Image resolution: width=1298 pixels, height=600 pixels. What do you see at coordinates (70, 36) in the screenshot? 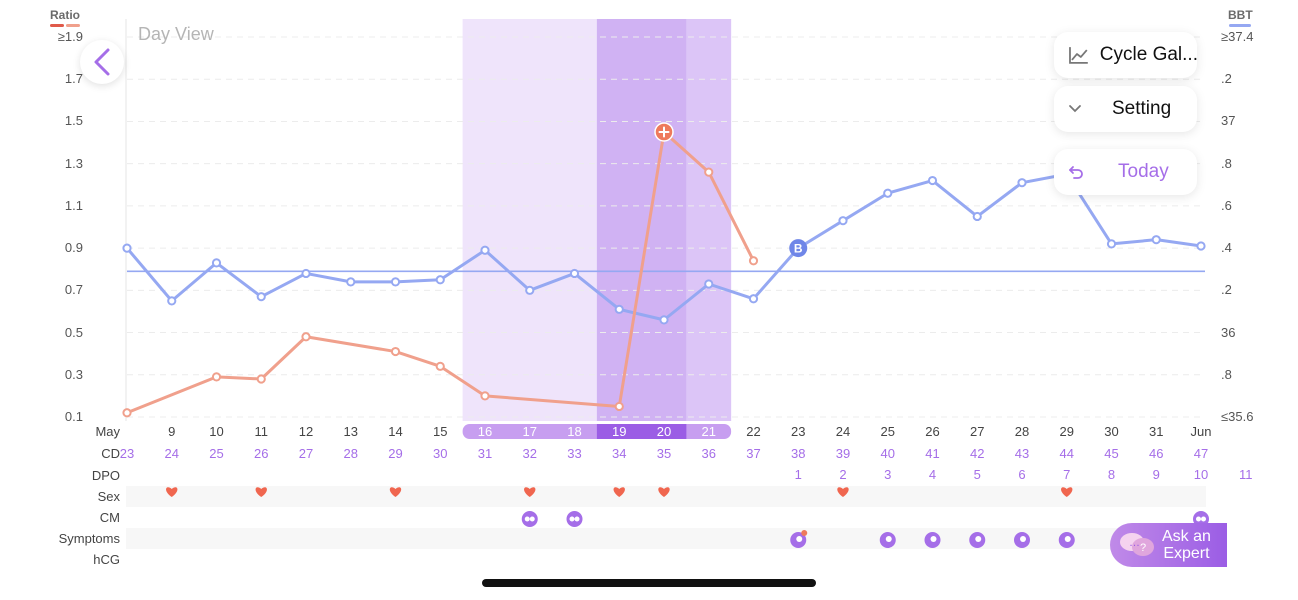
I see `left-axis-tick-label: ≥1.9` at bounding box center [70, 36].